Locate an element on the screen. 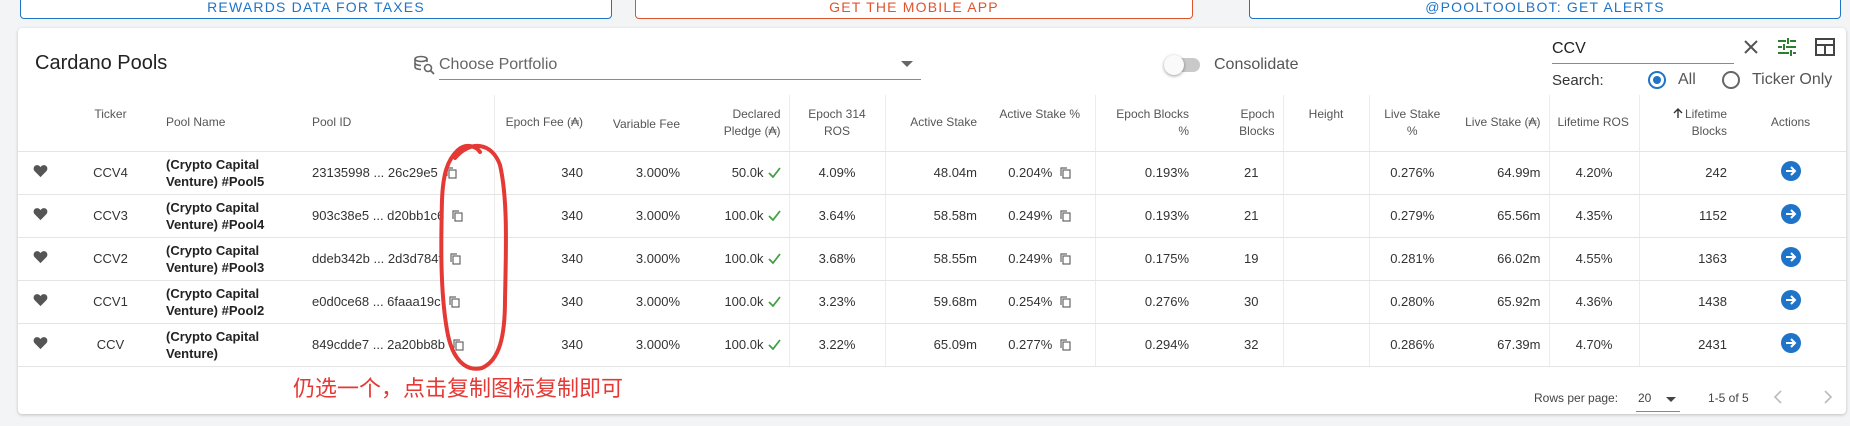 Image resolution: width=1850 pixels, height=426 pixels. mobile-app-button: Get the mobile app is located at coordinates (914, 9).